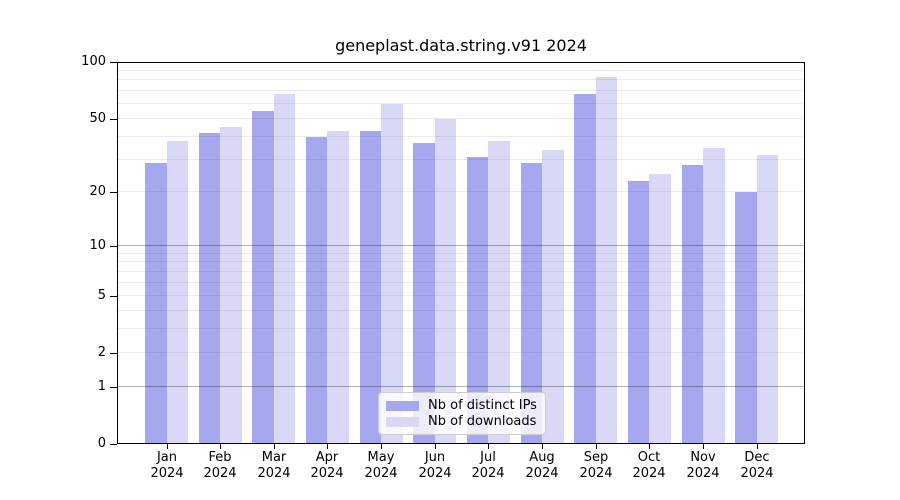  I want to click on x-tick-label: Oct 2024, so click(649, 466).